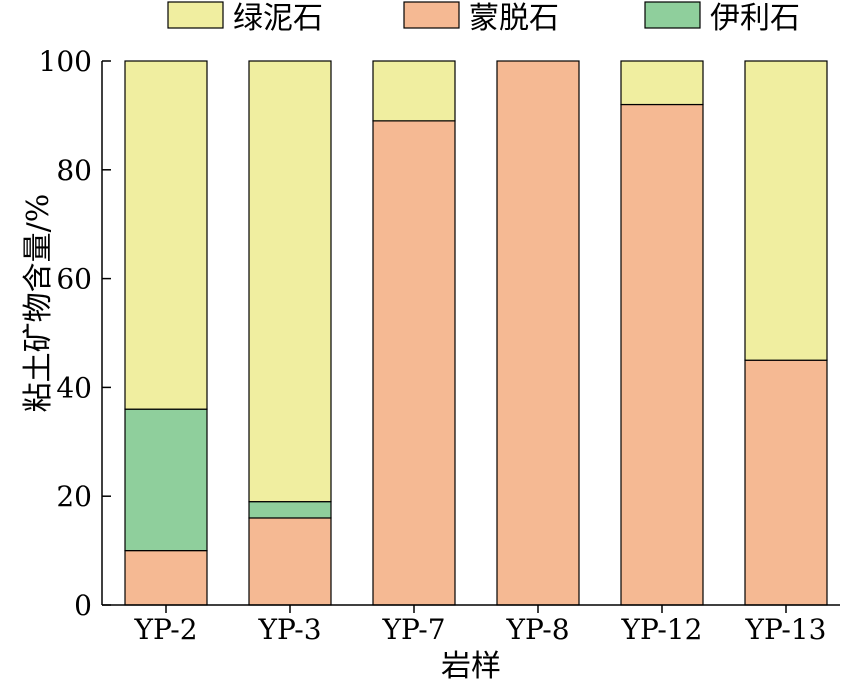 This screenshot has height=683, width=848. I want to click on legend-swatch-伊利石, so click(672, 15).